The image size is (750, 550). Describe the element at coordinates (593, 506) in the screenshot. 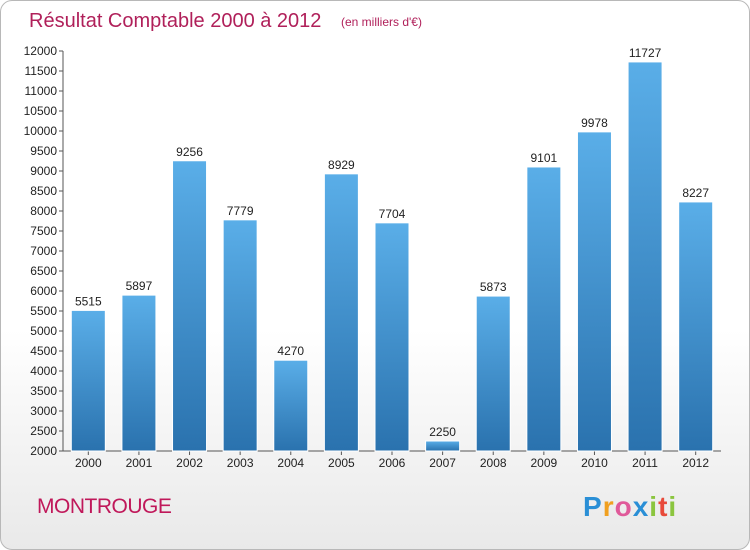

I see `logo-letter: P` at that location.